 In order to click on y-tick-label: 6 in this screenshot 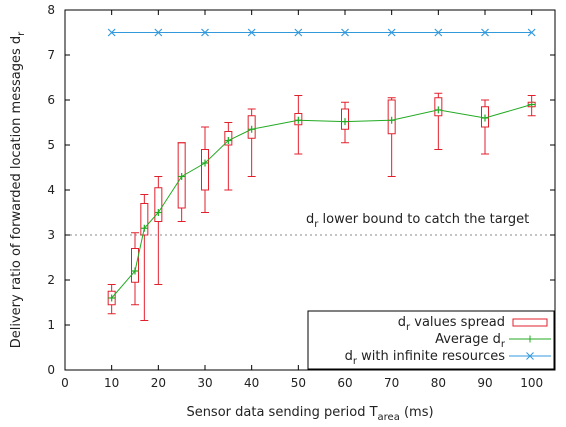, I will do `click(51, 100)`.